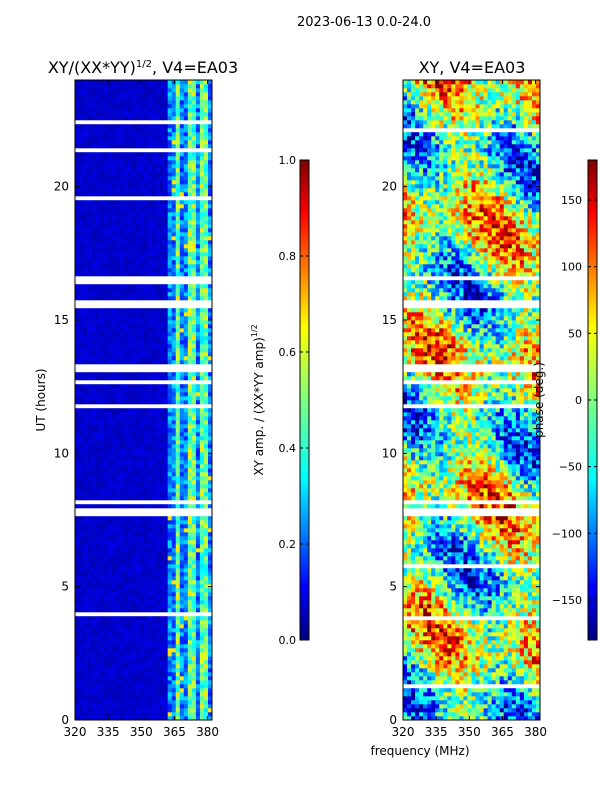 Image resolution: width=600 pixels, height=800 pixels. What do you see at coordinates (143, 306) in the screenshot?
I see `heatmap-blank-row` at bounding box center [143, 306].